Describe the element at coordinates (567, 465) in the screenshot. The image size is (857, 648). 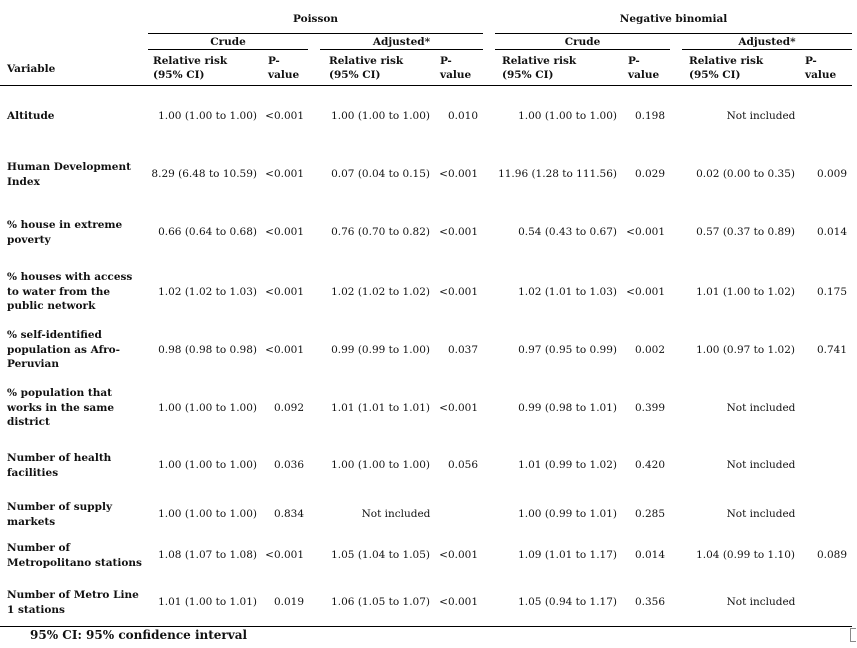
I see `cell-negbin-crude-rr: 1.01 (0.99 to 1.02)` at that location.